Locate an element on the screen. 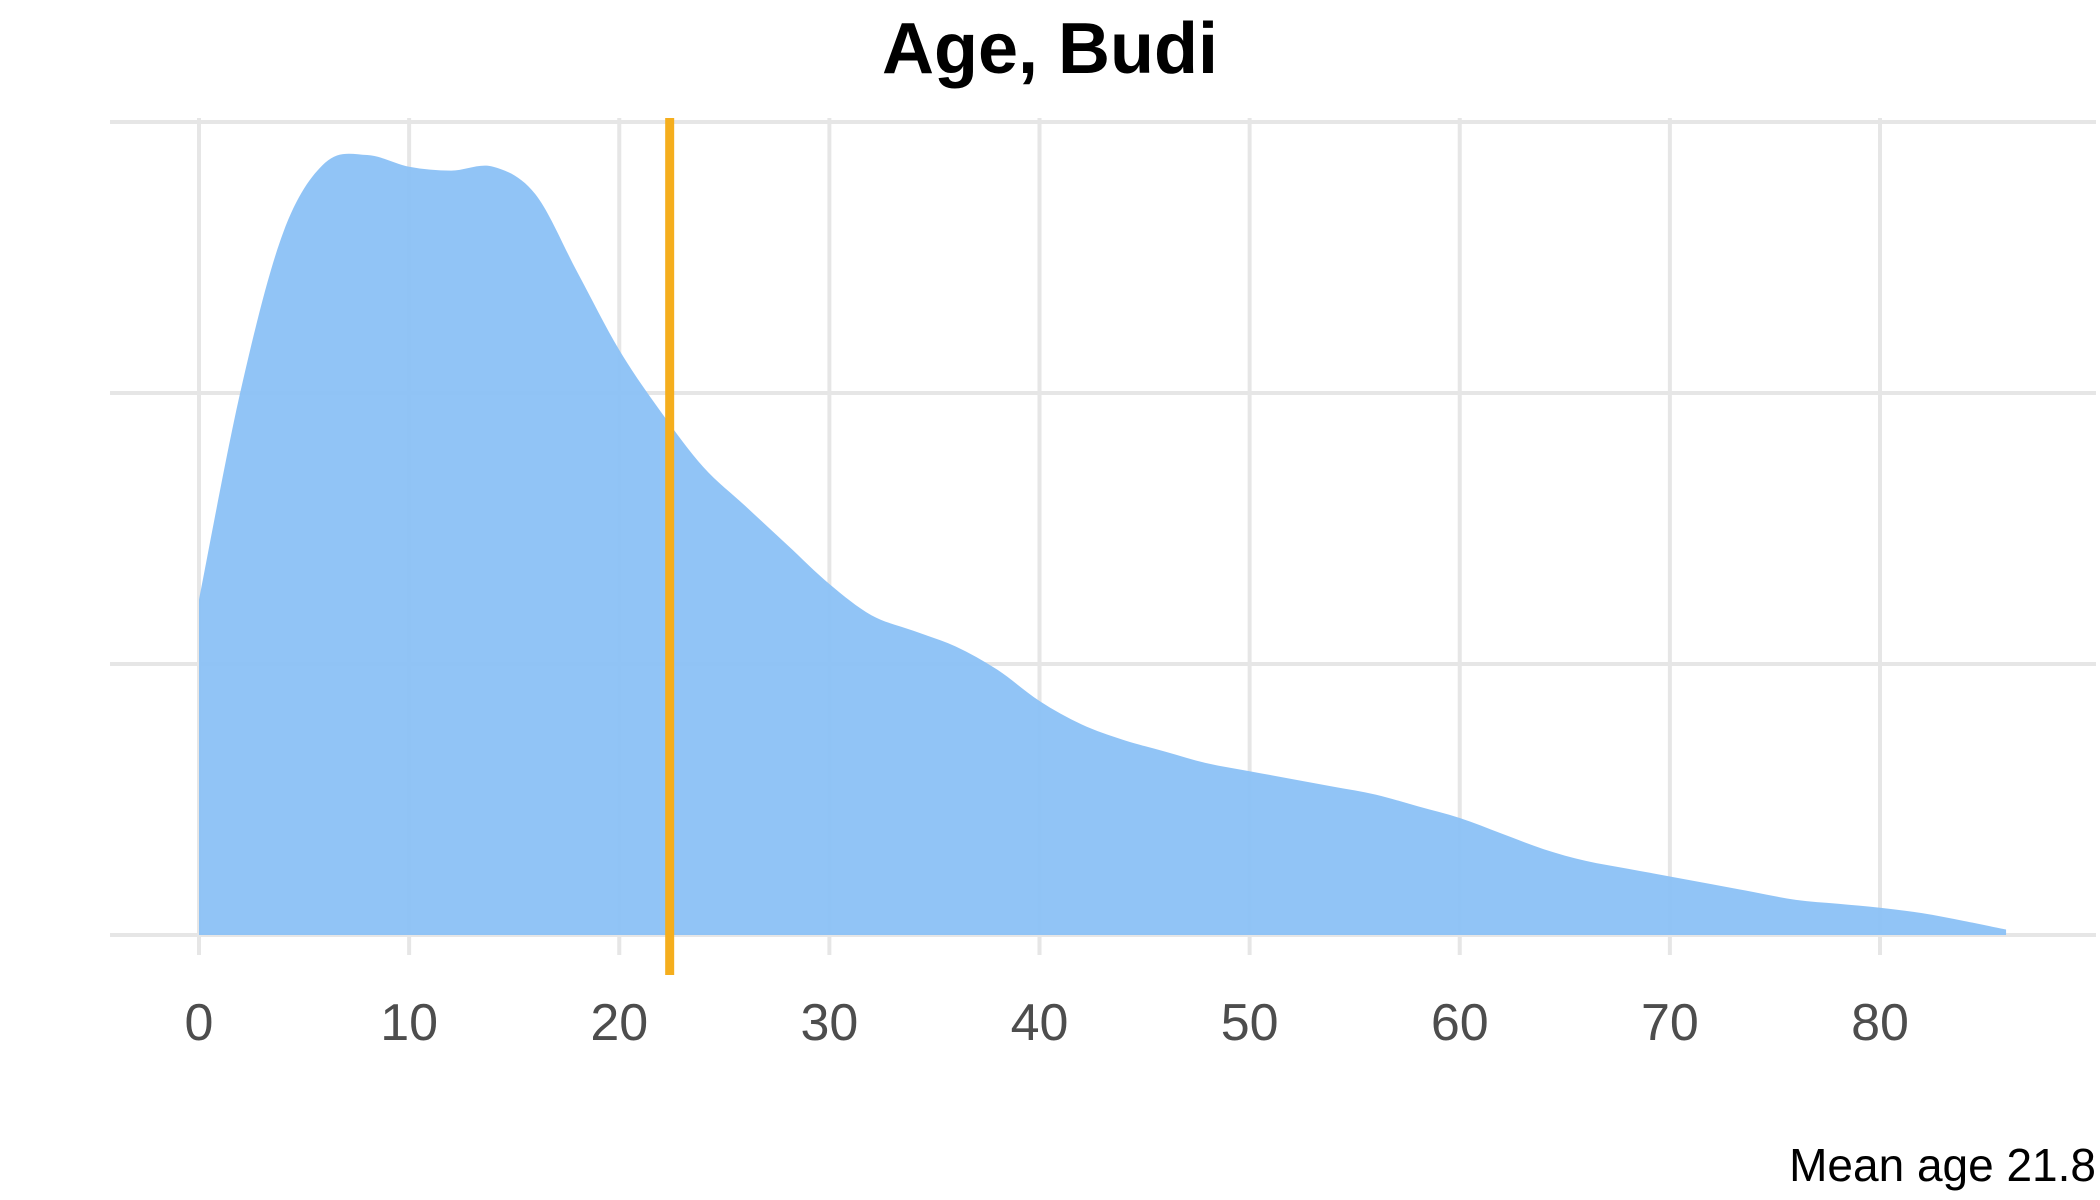 The width and height of the screenshot is (2100, 1200). x-tick-label-70: 70 is located at coordinates (1670, 1023).